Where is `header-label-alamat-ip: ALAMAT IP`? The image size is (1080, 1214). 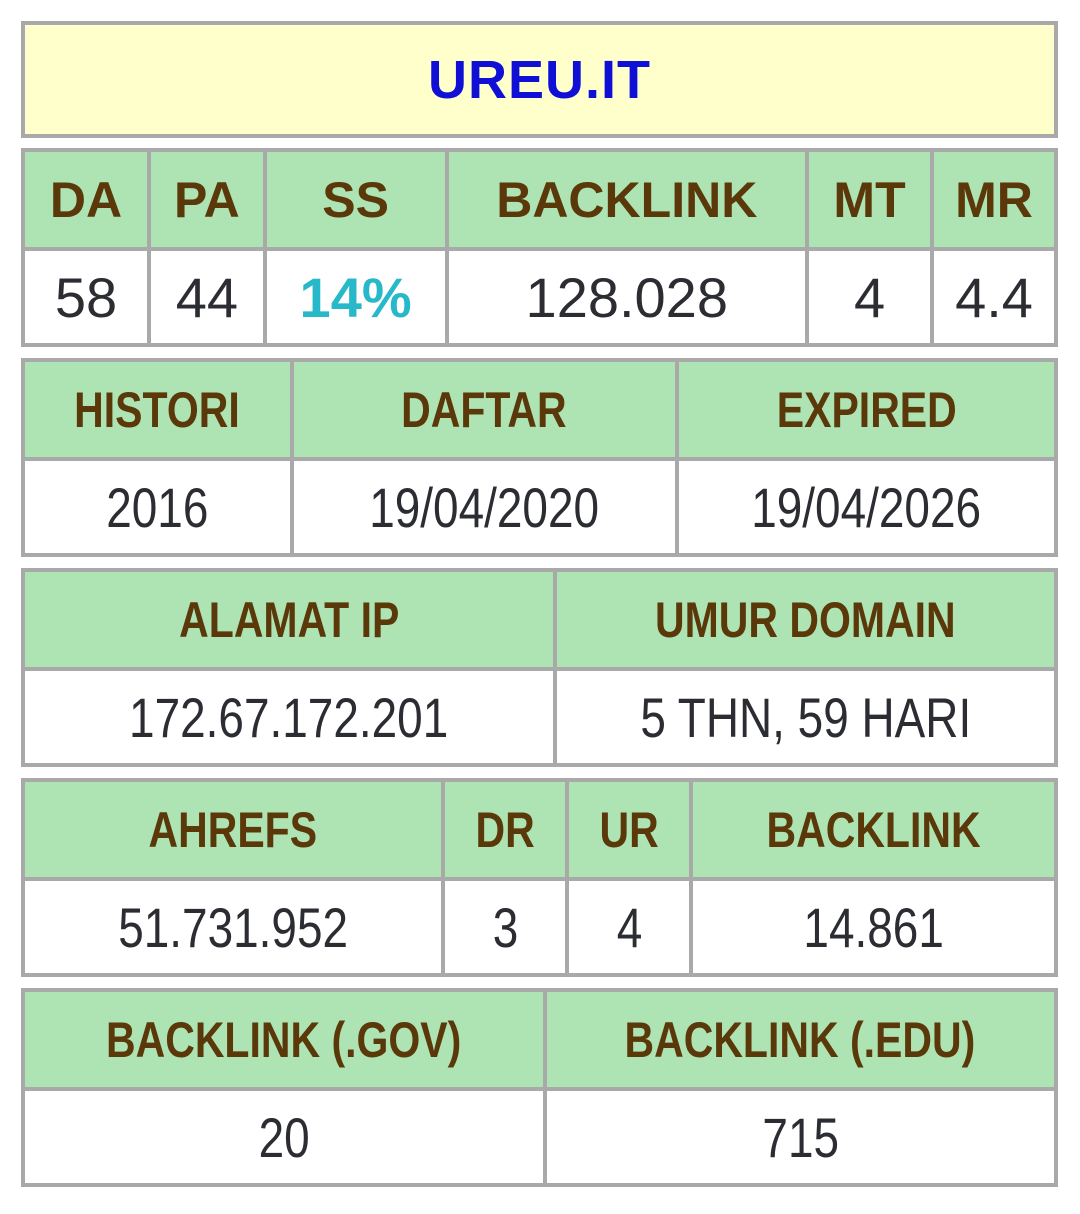 header-label-alamat-ip: ALAMAT IP is located at coordinates (289, 619).